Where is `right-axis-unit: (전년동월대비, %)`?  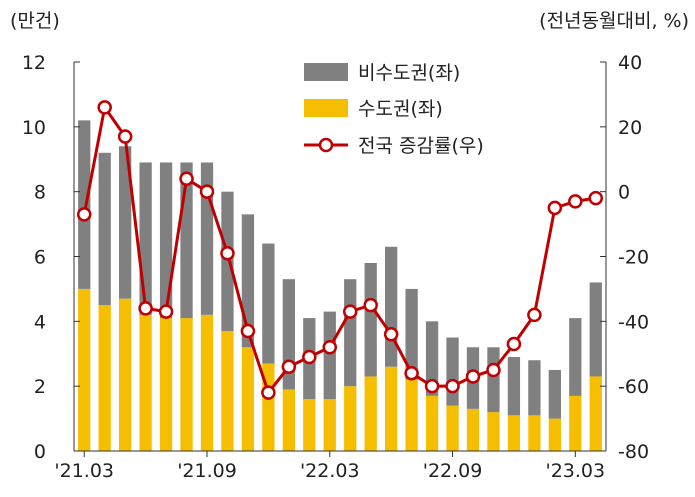
right-axis-unit: (전년동월대비, %) is located at coordinates (614, 21).